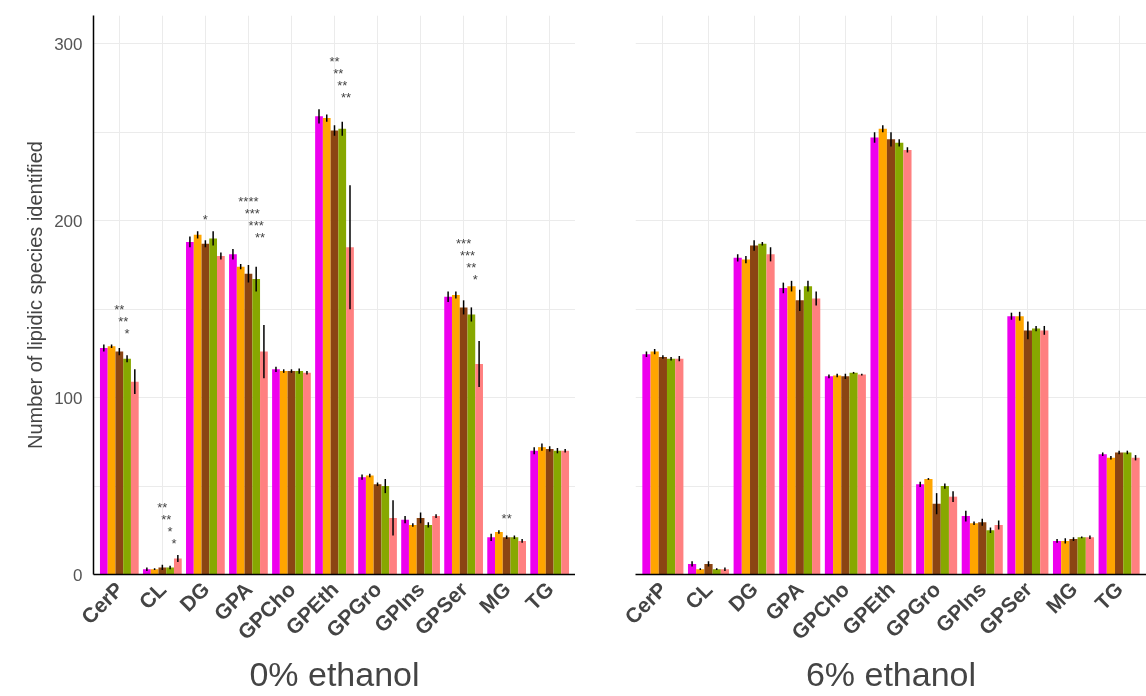  I want to click on annotation: *, so click(205, 220).